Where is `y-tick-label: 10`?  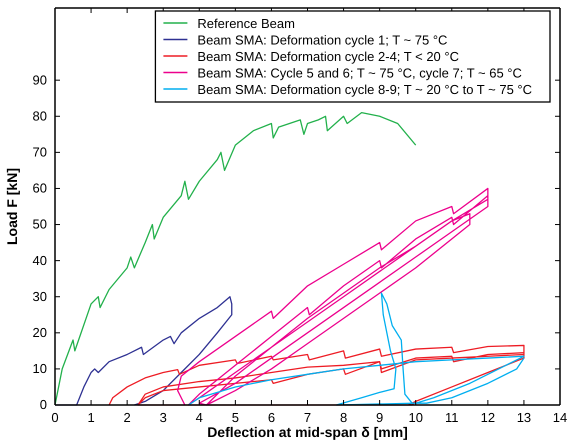
y-tick-label: 10 is located at coordinates (39, 368).